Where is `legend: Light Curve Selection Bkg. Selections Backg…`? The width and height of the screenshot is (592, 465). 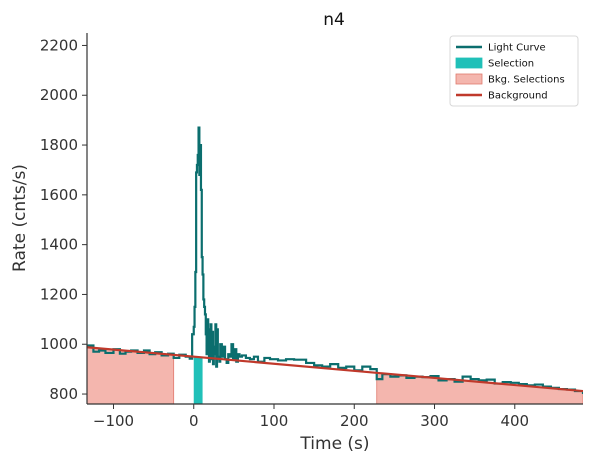
legend: Light Curve Selection Bkg. Selections Backg… is located at coordinates (514, 71).